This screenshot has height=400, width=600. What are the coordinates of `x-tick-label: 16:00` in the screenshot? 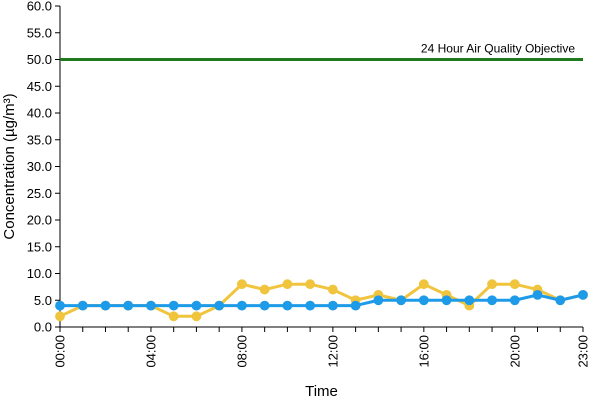 It's located at (423, 351).